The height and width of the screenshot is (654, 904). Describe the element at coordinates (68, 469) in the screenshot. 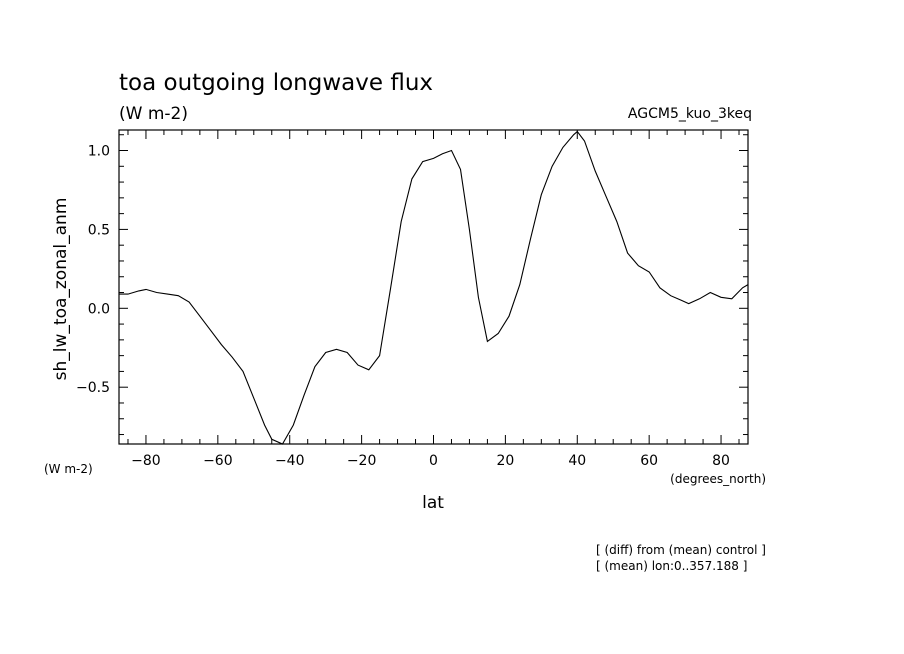

I see `y-units-label: (W m-2)` at that location.